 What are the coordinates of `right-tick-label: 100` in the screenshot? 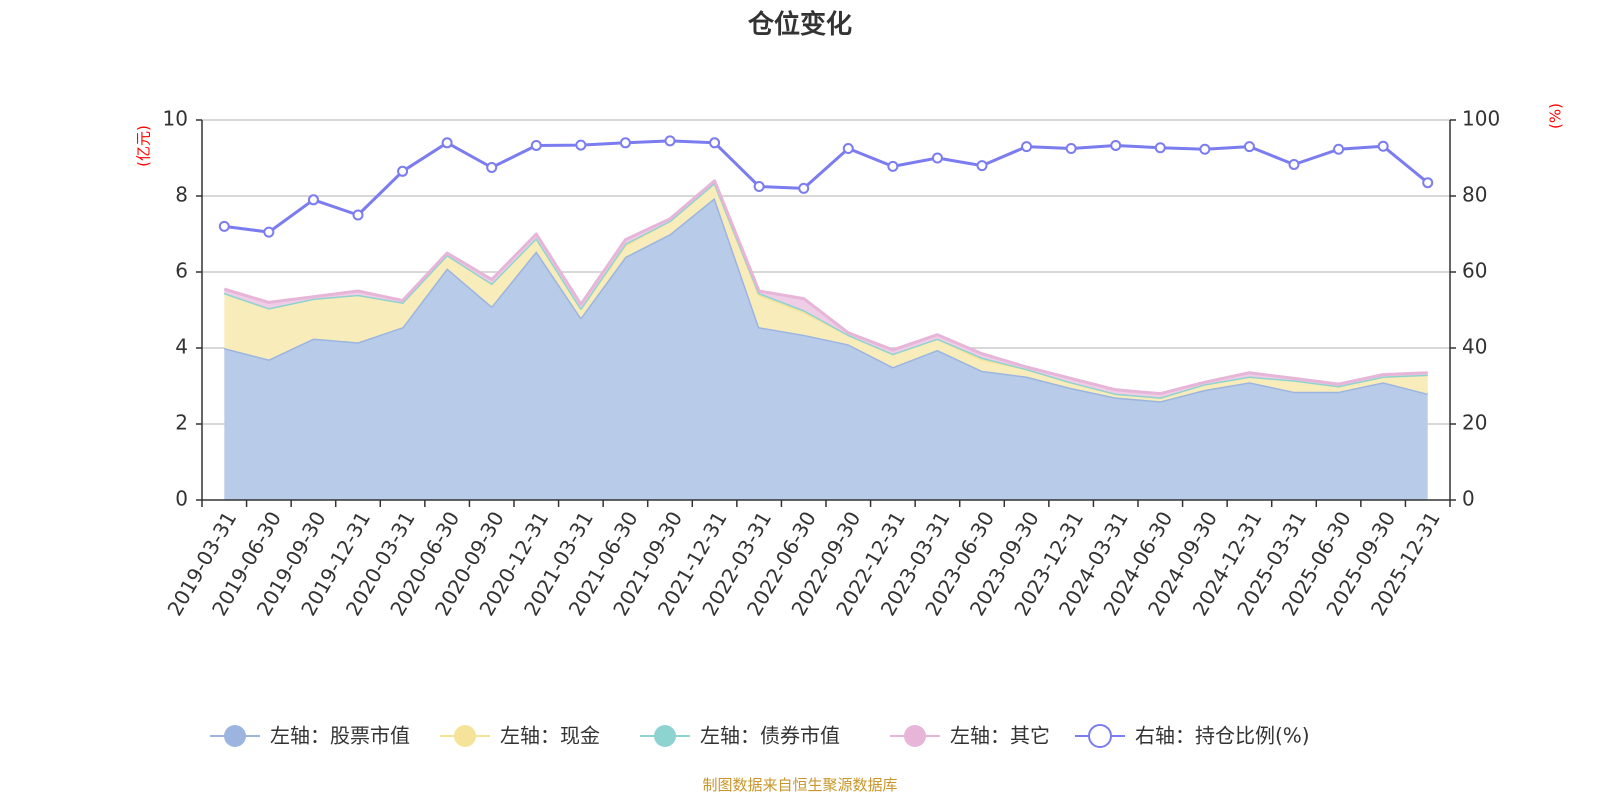 It's located at (1481, 119).